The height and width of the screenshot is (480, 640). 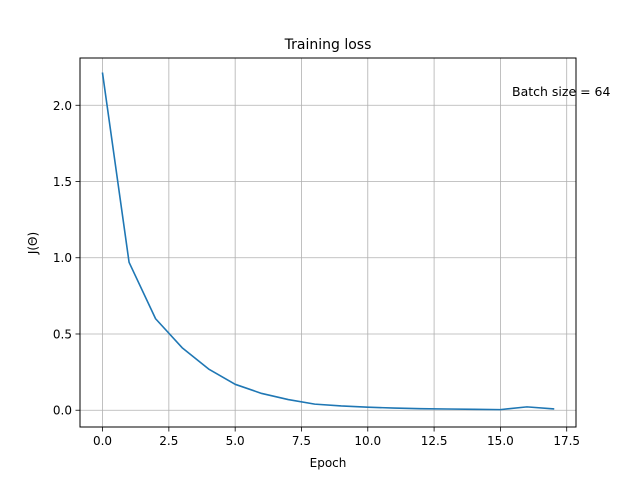 I want to click on y-tick-label: 0.5, so click(x=62, y=334).